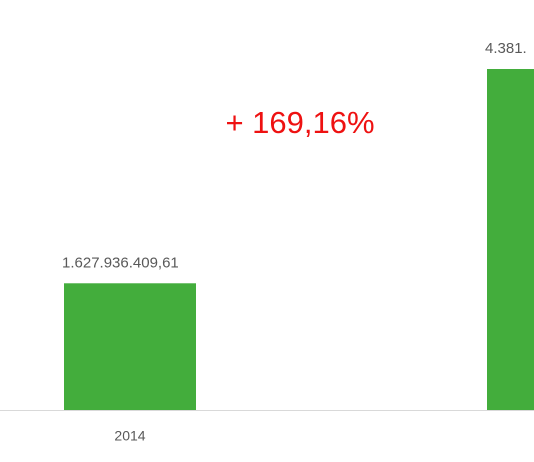 Image resolution: width=534 pixels, height=462 pixels. What do you see at coordinates (506, 48) in the screenshot?
I see `value-label: 4.381.` at bounding box center [506, 48].